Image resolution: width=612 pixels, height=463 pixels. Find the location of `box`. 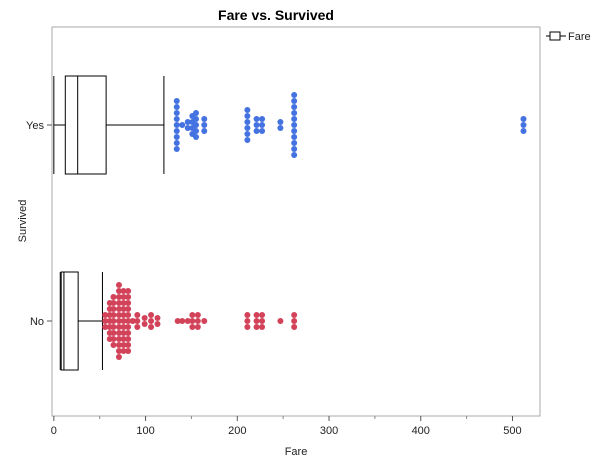

box is located at coordinates (69, 321).